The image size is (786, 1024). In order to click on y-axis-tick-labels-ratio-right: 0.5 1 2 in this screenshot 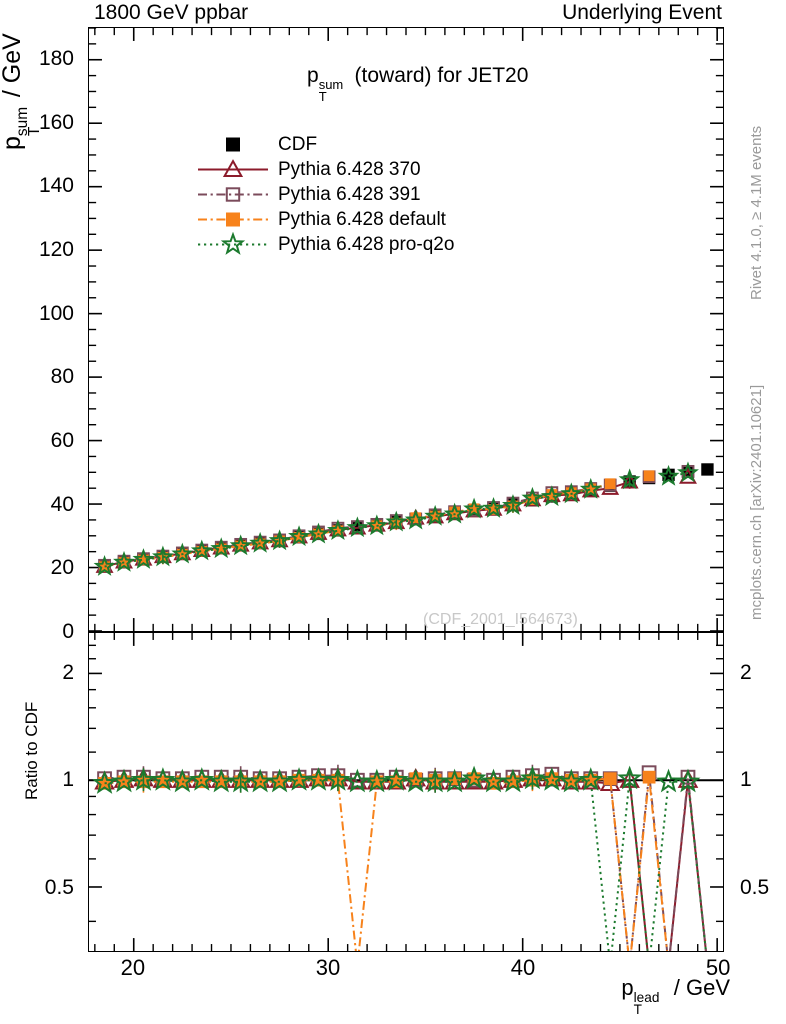, I will do `click(758, 792)`.